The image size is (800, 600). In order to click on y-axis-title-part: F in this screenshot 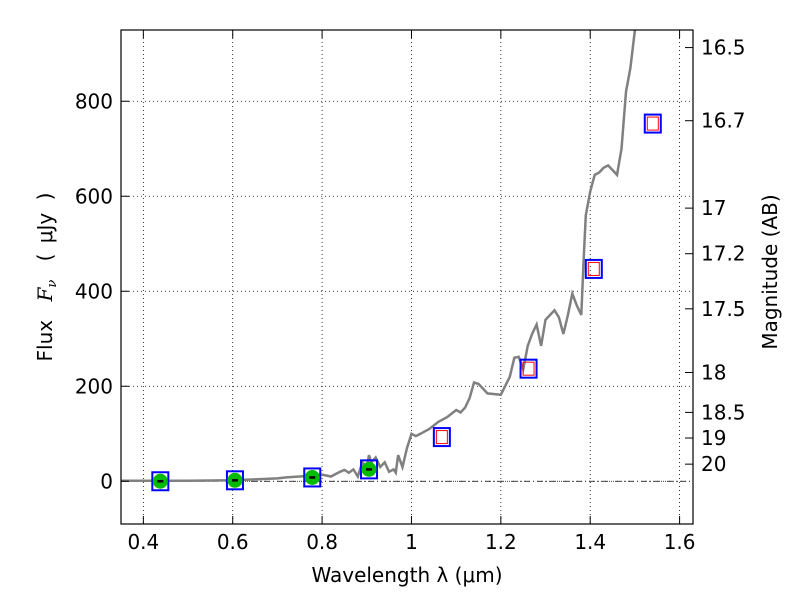, I will do `click(45, 295)`.